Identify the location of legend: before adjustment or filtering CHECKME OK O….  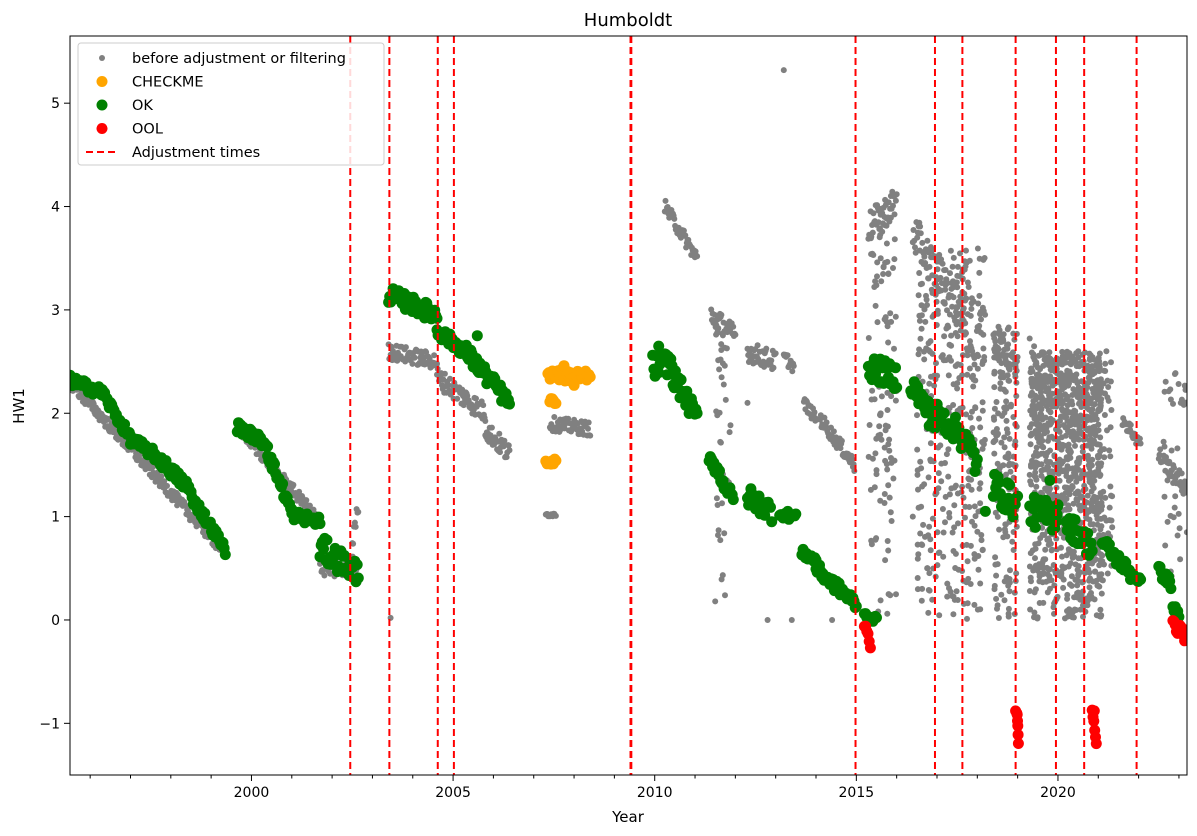
(231, 104).